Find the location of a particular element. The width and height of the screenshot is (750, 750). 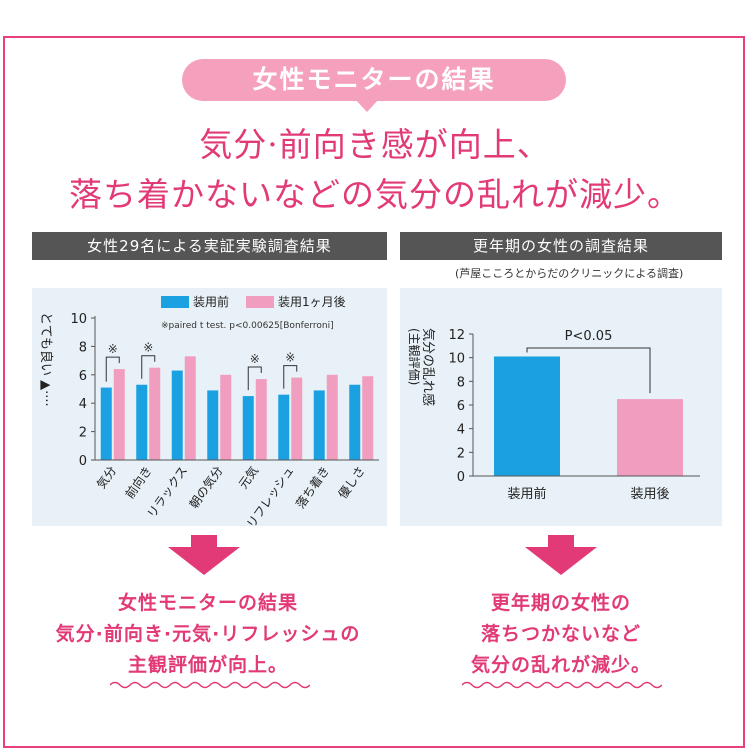

right-chart-panel: 気分の乱れ感 (主観評価) 0 2 4 6 8 10 12 装用前 装用後 P<0.05 is located at coordinates (561, 407).